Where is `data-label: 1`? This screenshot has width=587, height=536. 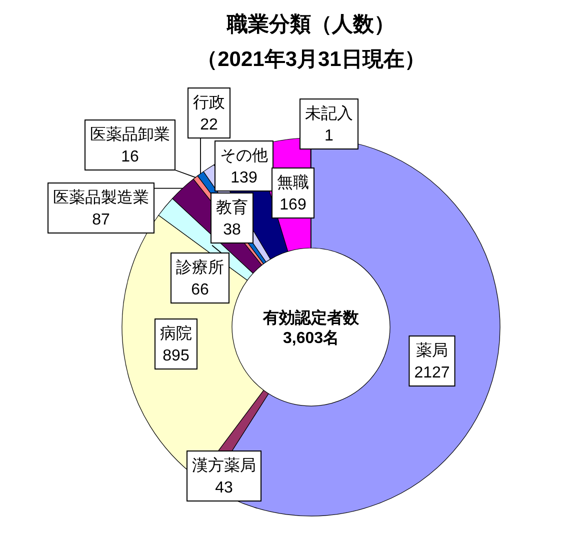 data-label: 1 is located at coordinates (329, 136).